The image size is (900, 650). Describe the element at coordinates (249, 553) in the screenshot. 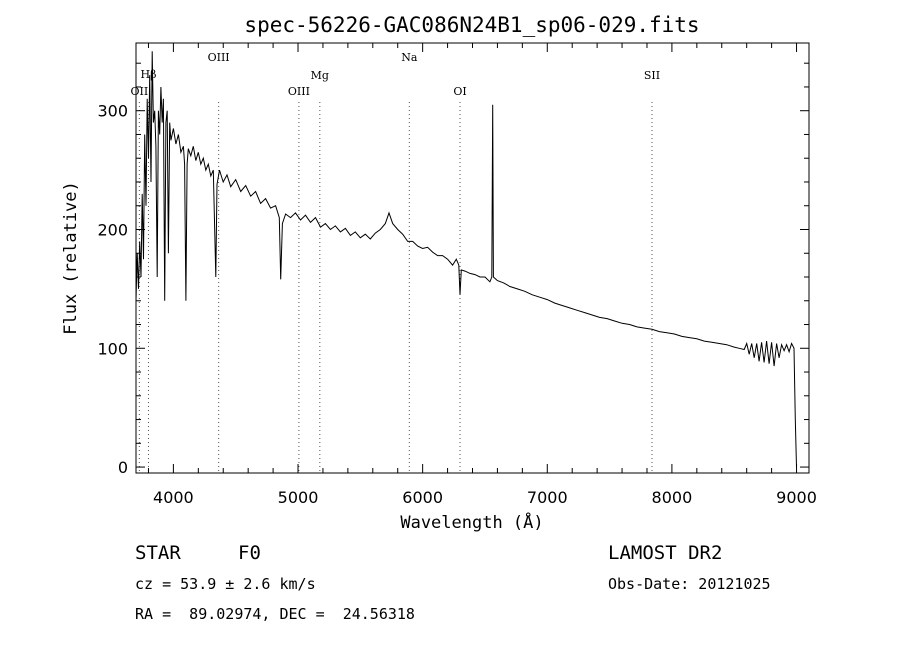

I see `spectral-class: F0` at that location.